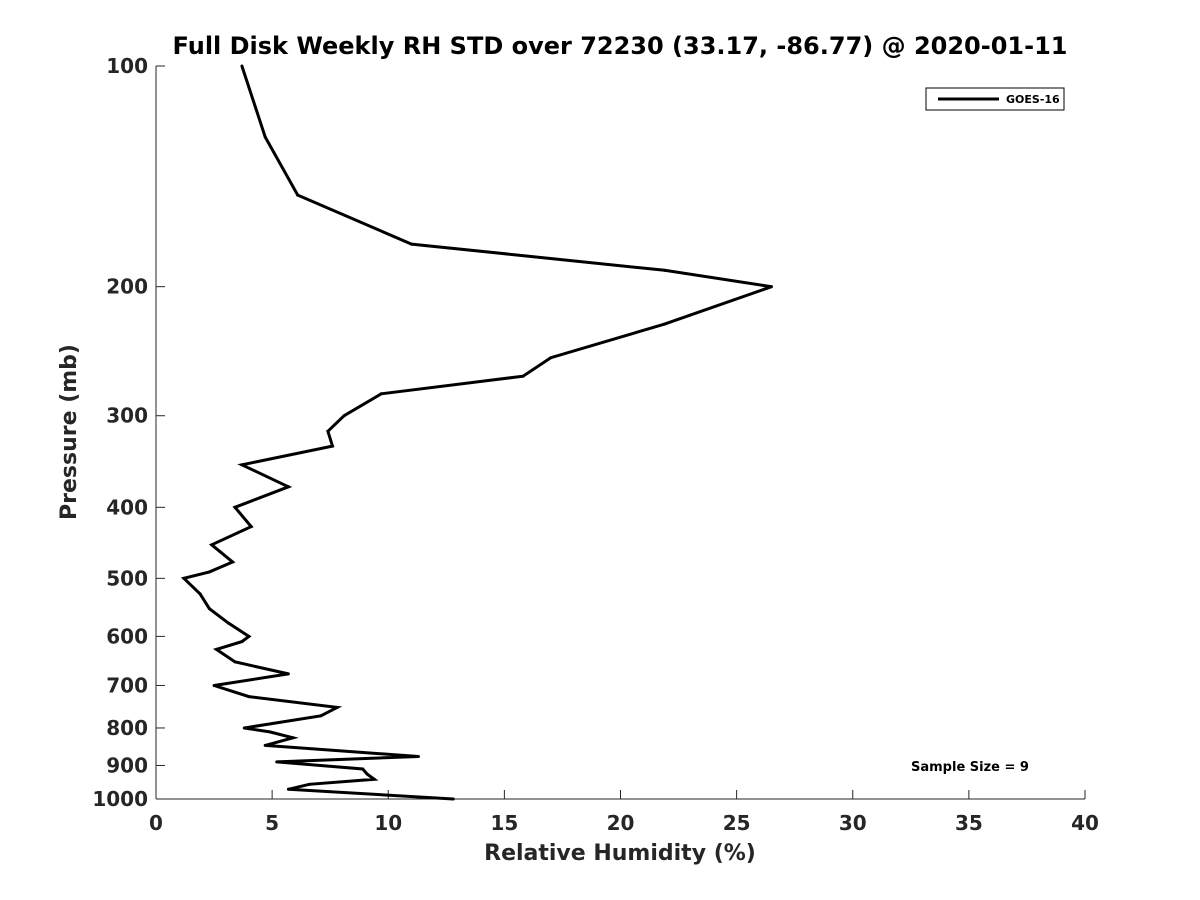 Image resolution: width=1200 pixels, height=900 pixels. Describe the element at coordinates (504, 823) in the screenshot. I see `x-tick-label: 15` at that location.